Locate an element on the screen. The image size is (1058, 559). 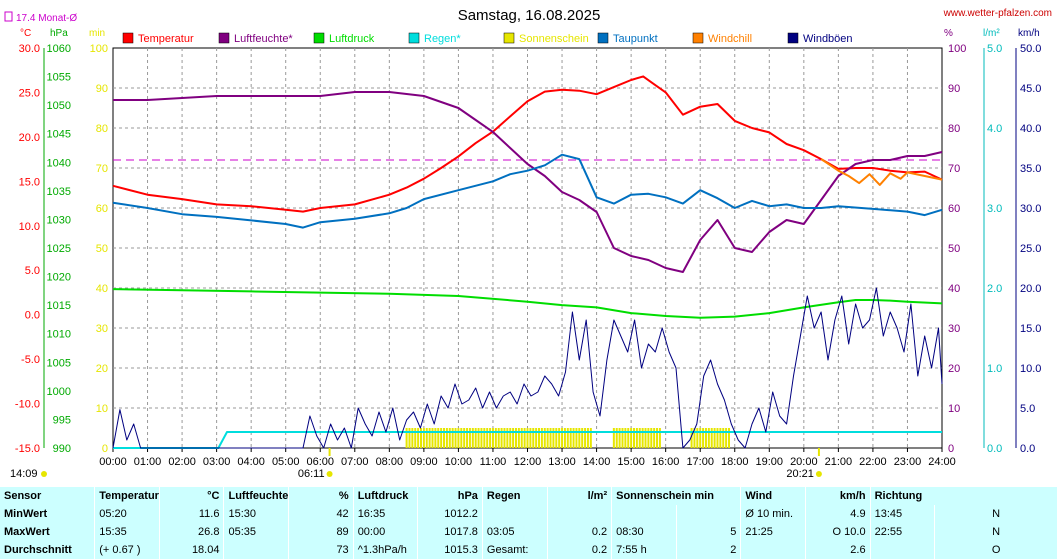
rain-axis-tick: 3.0 is located at coordinates (994, 209).